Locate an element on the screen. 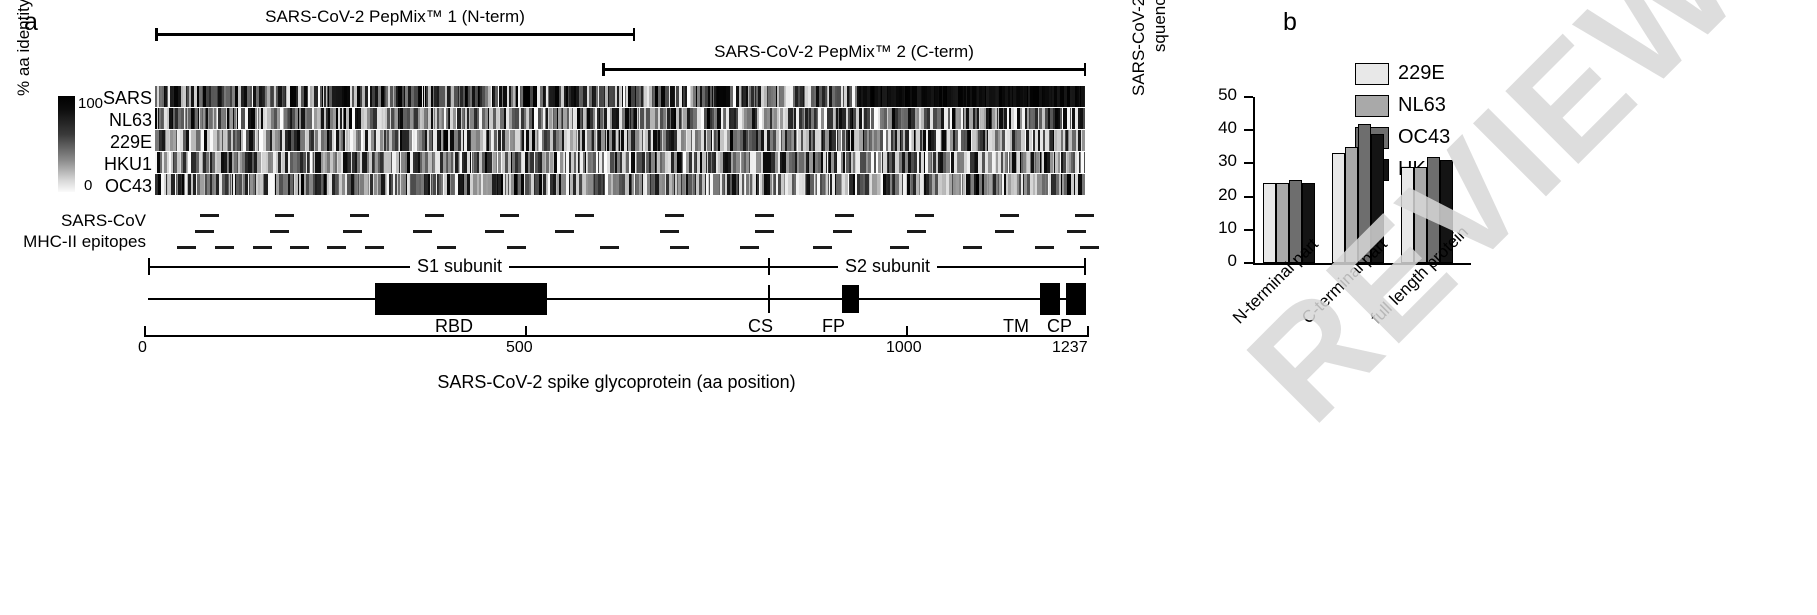  panel-a-letter: a is located at coordinates (31, 22).